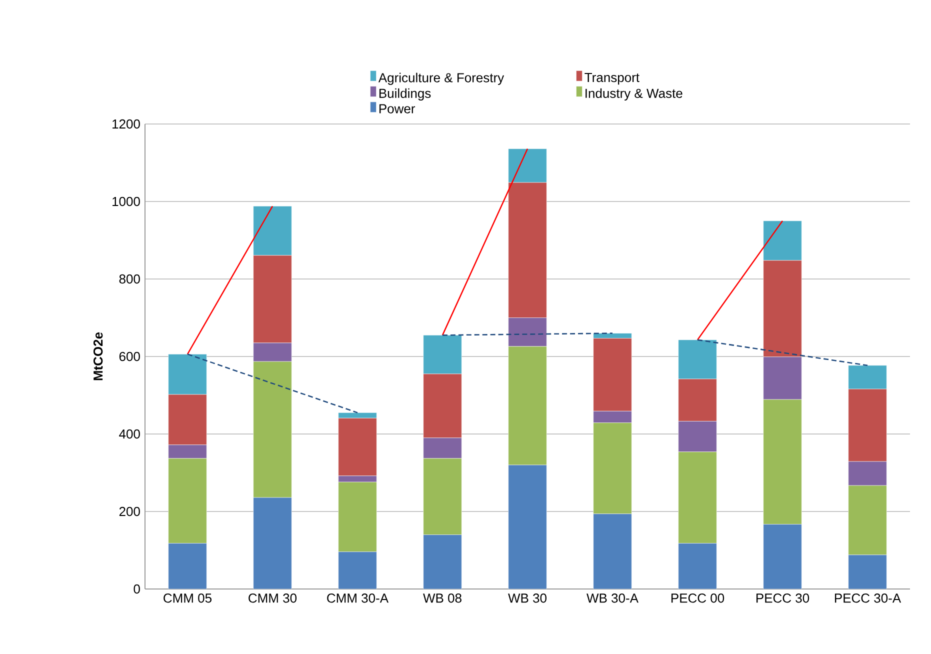 This screenshot has height=654, width=931. Describe the element at coordinates (272, 598) in the screenshot. I see `x-tick-label: CMM 30` at that location.